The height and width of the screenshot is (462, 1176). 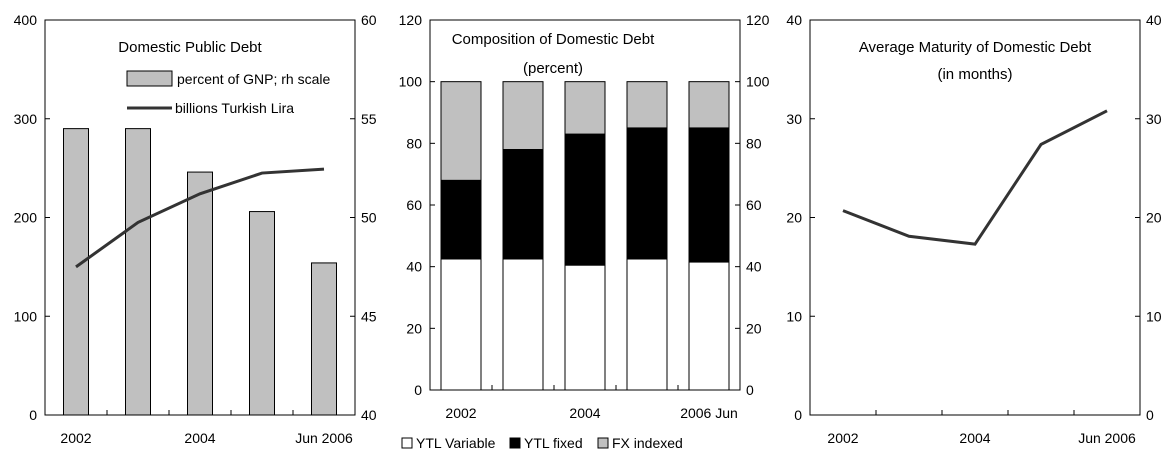 What do you see at coordinates (553, 39) in the screenshot?
I see `chart2-title: Composition of Domestic Debt` at bounding box center [553, 39].